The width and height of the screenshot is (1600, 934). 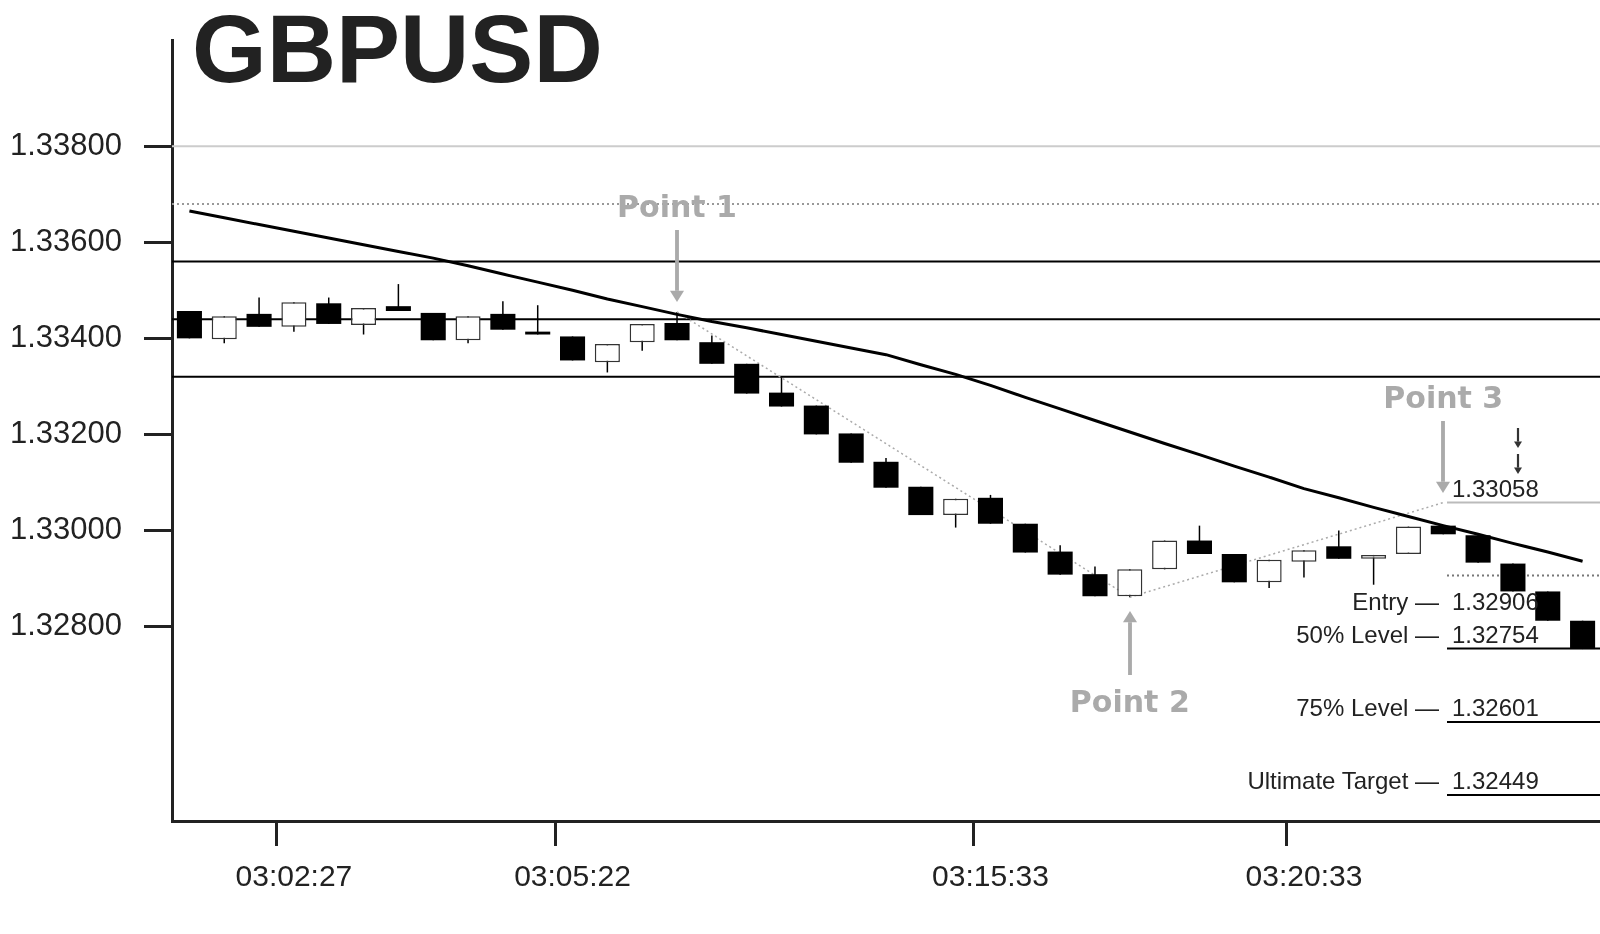 I want to click on annotation: Point 1, so click(x=677, y=206).